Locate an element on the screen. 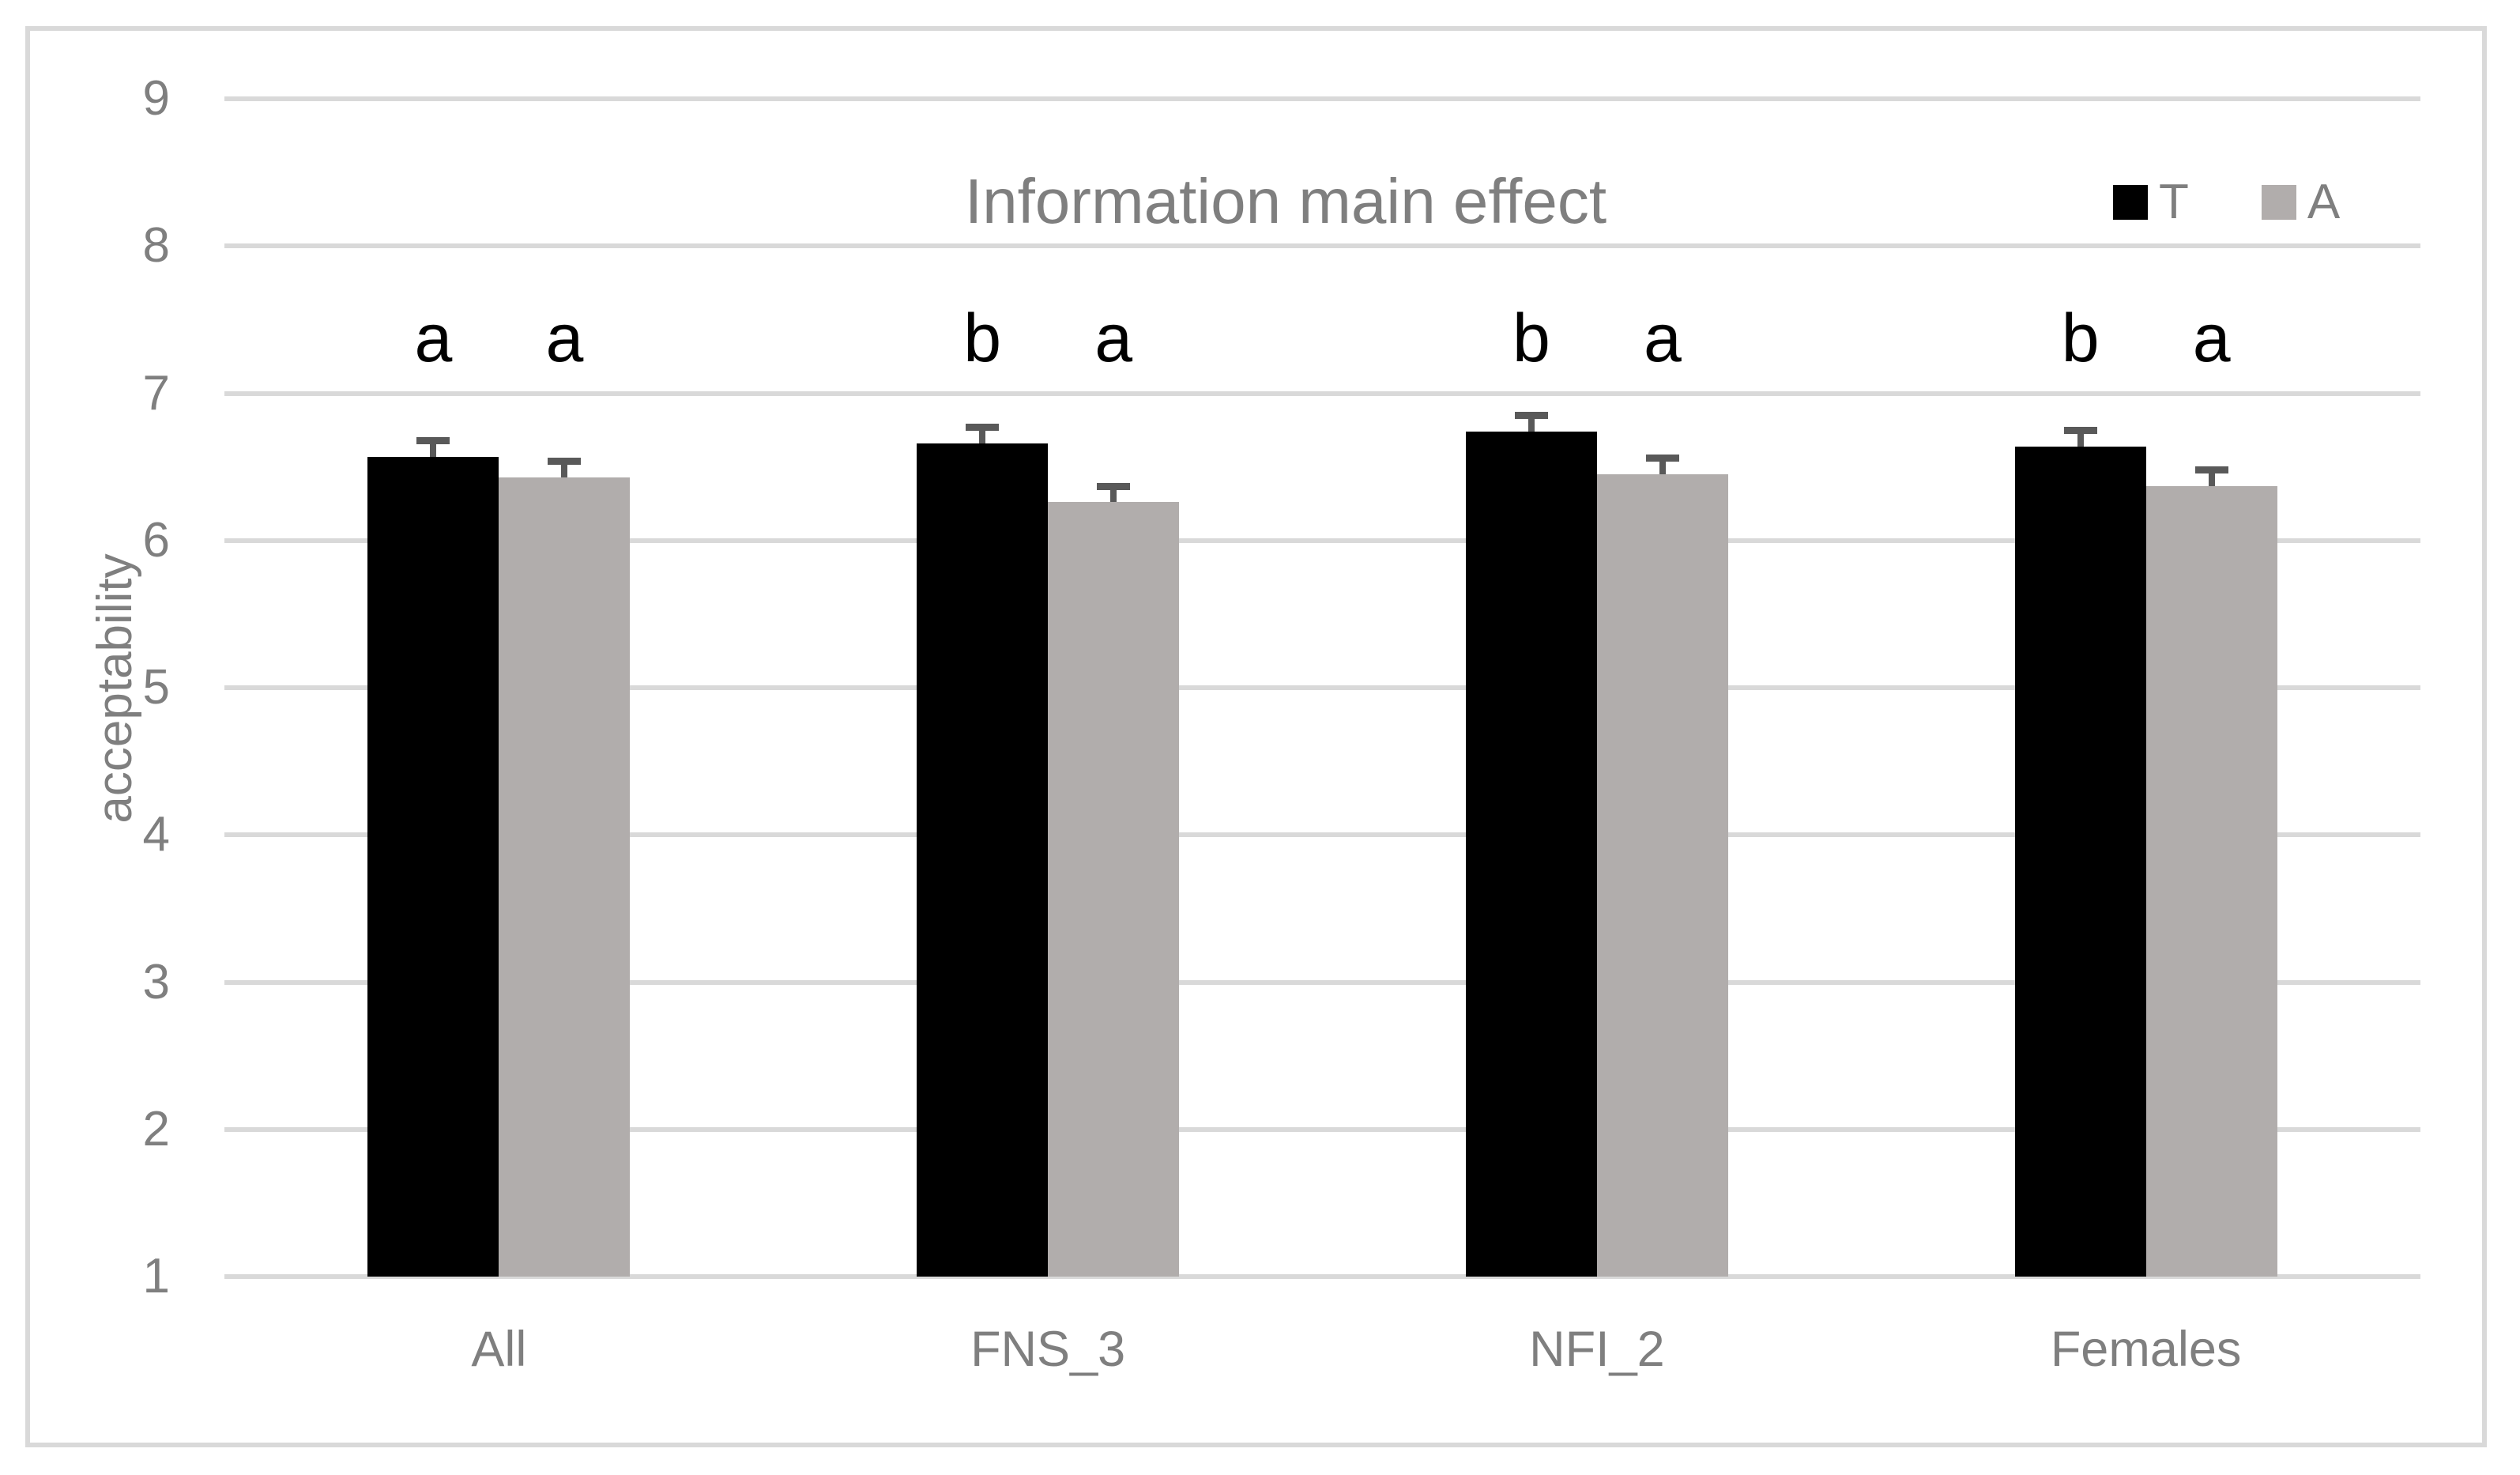 This screenshot has width=2520, height=1475. y-tick-label-2: 2 is located at coordinates (156, 1128).